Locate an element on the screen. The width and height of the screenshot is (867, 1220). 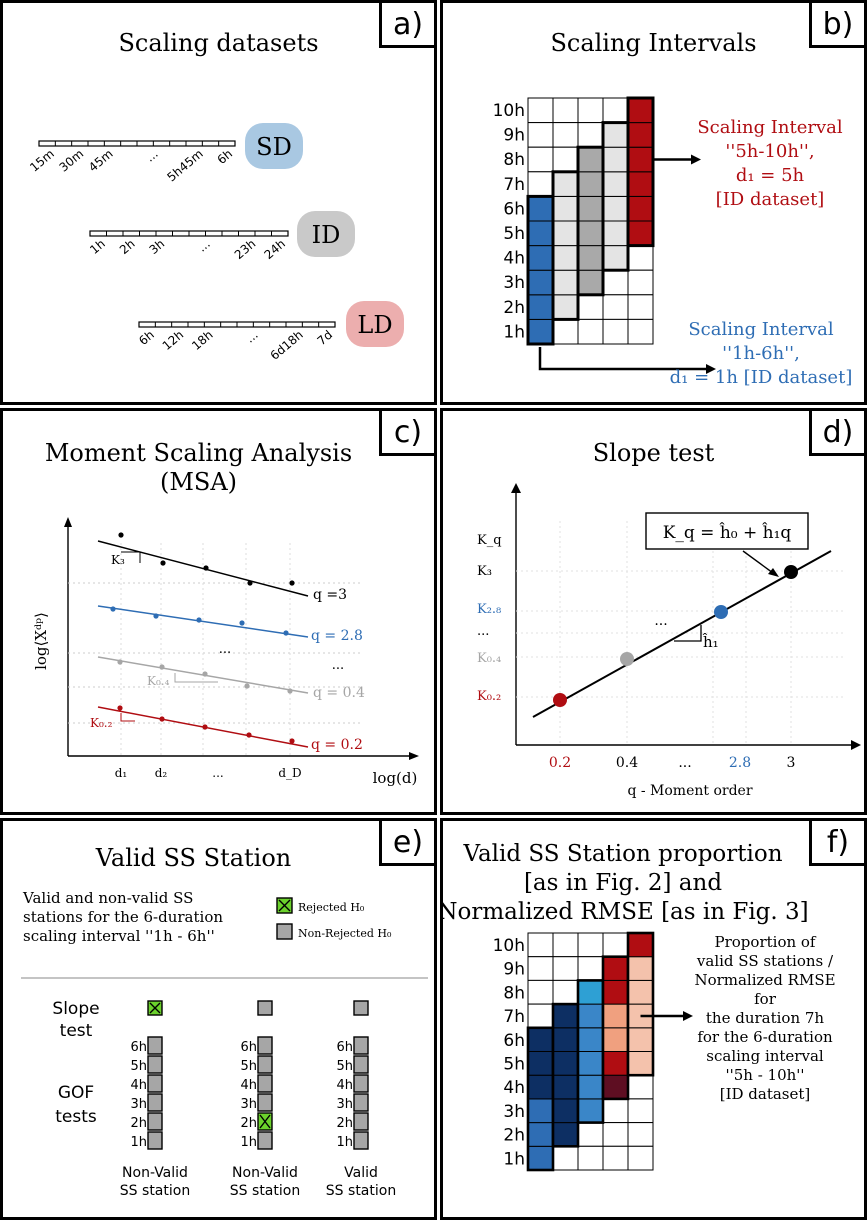
y-arrow is located at coordinates (68, 522).